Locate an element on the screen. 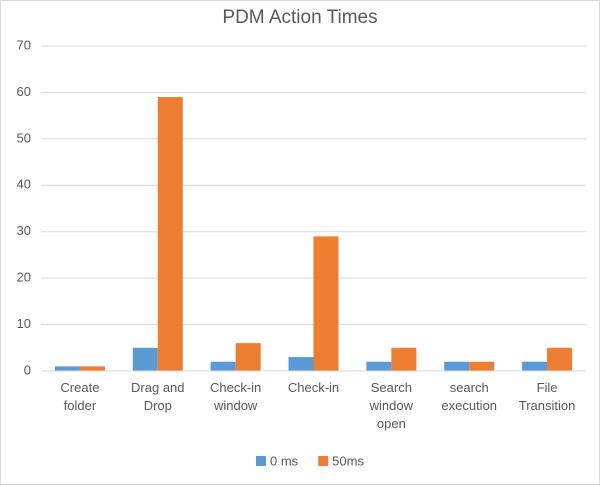  y-tick-label: 20 is located at coordinates (24, 277).